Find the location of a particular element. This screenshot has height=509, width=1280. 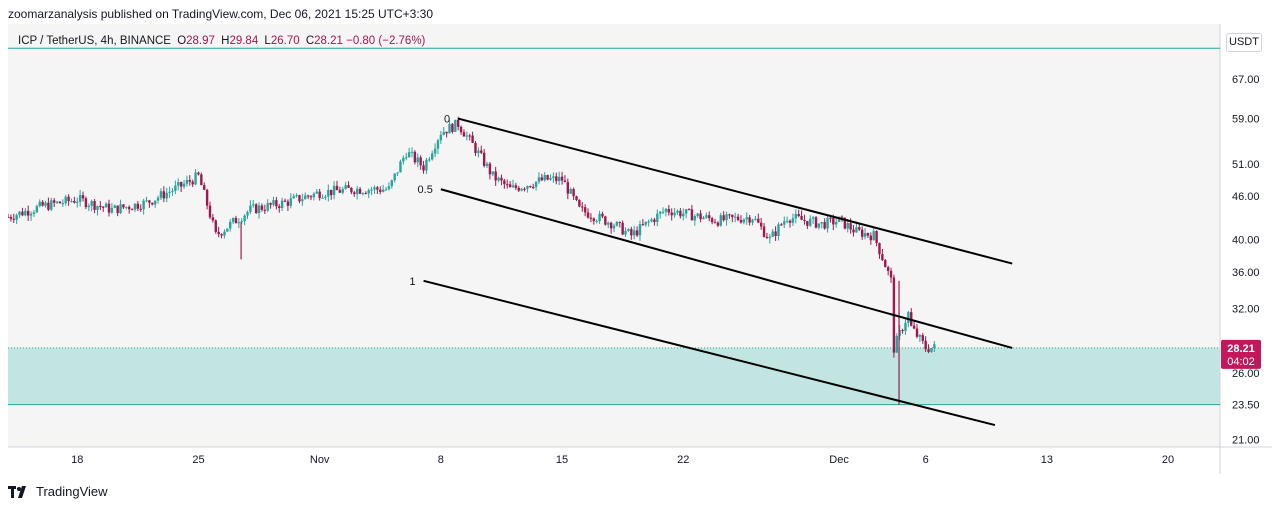

y-tick-label: 32.00 is located at coordinates (1246, 310).